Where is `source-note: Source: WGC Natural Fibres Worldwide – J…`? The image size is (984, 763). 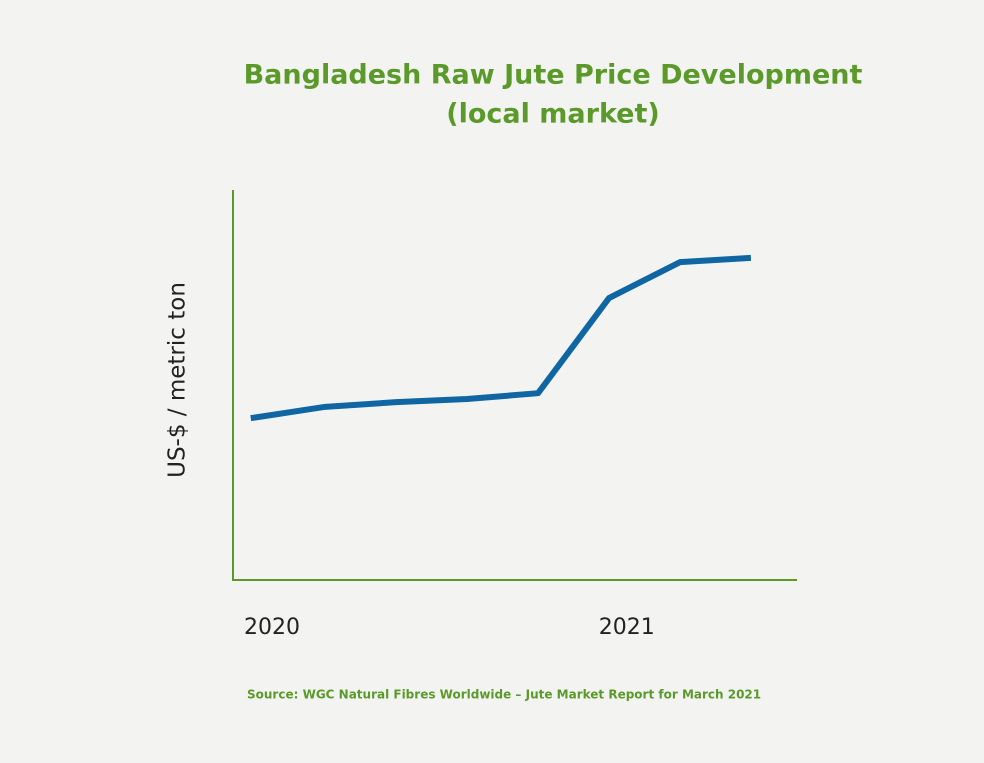
source-note: Source: WGC Natural Fibres Worldwide – J… is located at coordinates (504, 695).